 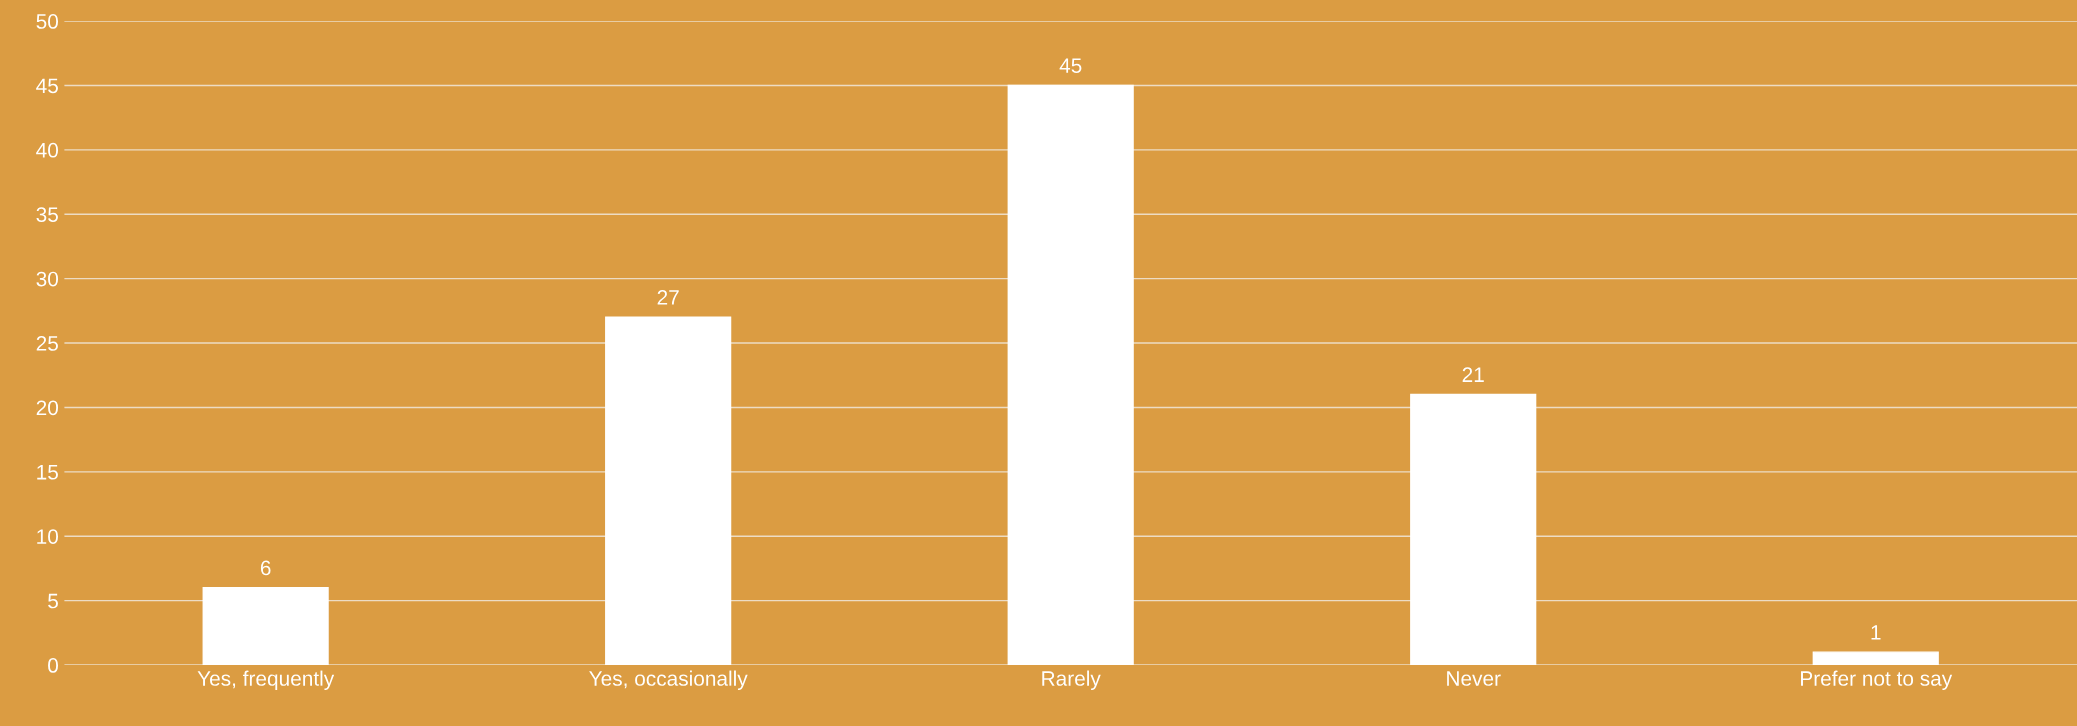 I want to click on y-tick-label: 30, so click(x=47, y=279).